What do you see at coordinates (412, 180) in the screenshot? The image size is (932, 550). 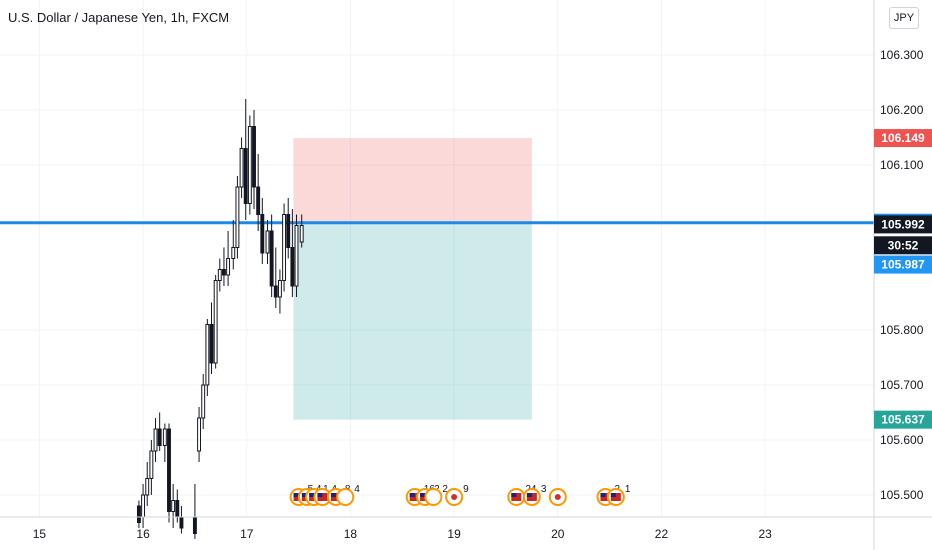 I see `stop-loss-zone` at bounding box center [412, 180].